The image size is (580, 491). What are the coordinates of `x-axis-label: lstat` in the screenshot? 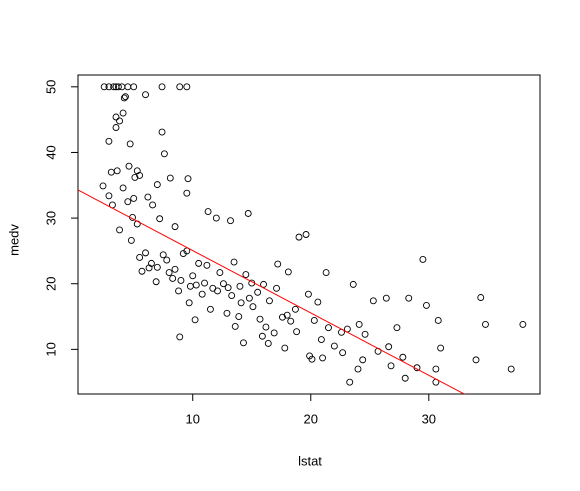 It's located at (310, 460).